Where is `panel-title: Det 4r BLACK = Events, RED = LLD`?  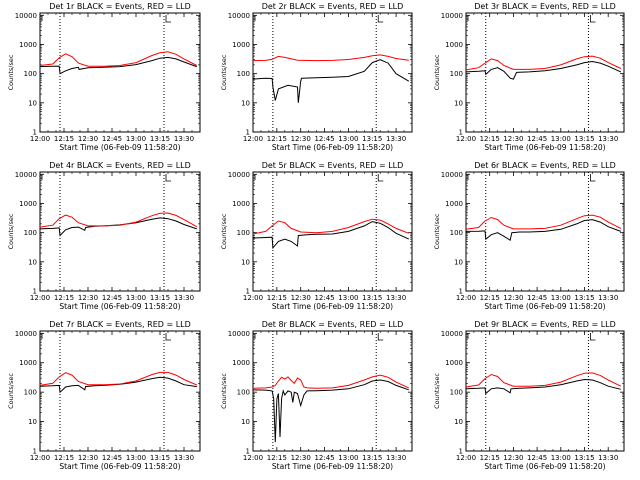
panel-title: Det 4r BLACK = Events, RED = LLD is located at coordinates (120, 165).